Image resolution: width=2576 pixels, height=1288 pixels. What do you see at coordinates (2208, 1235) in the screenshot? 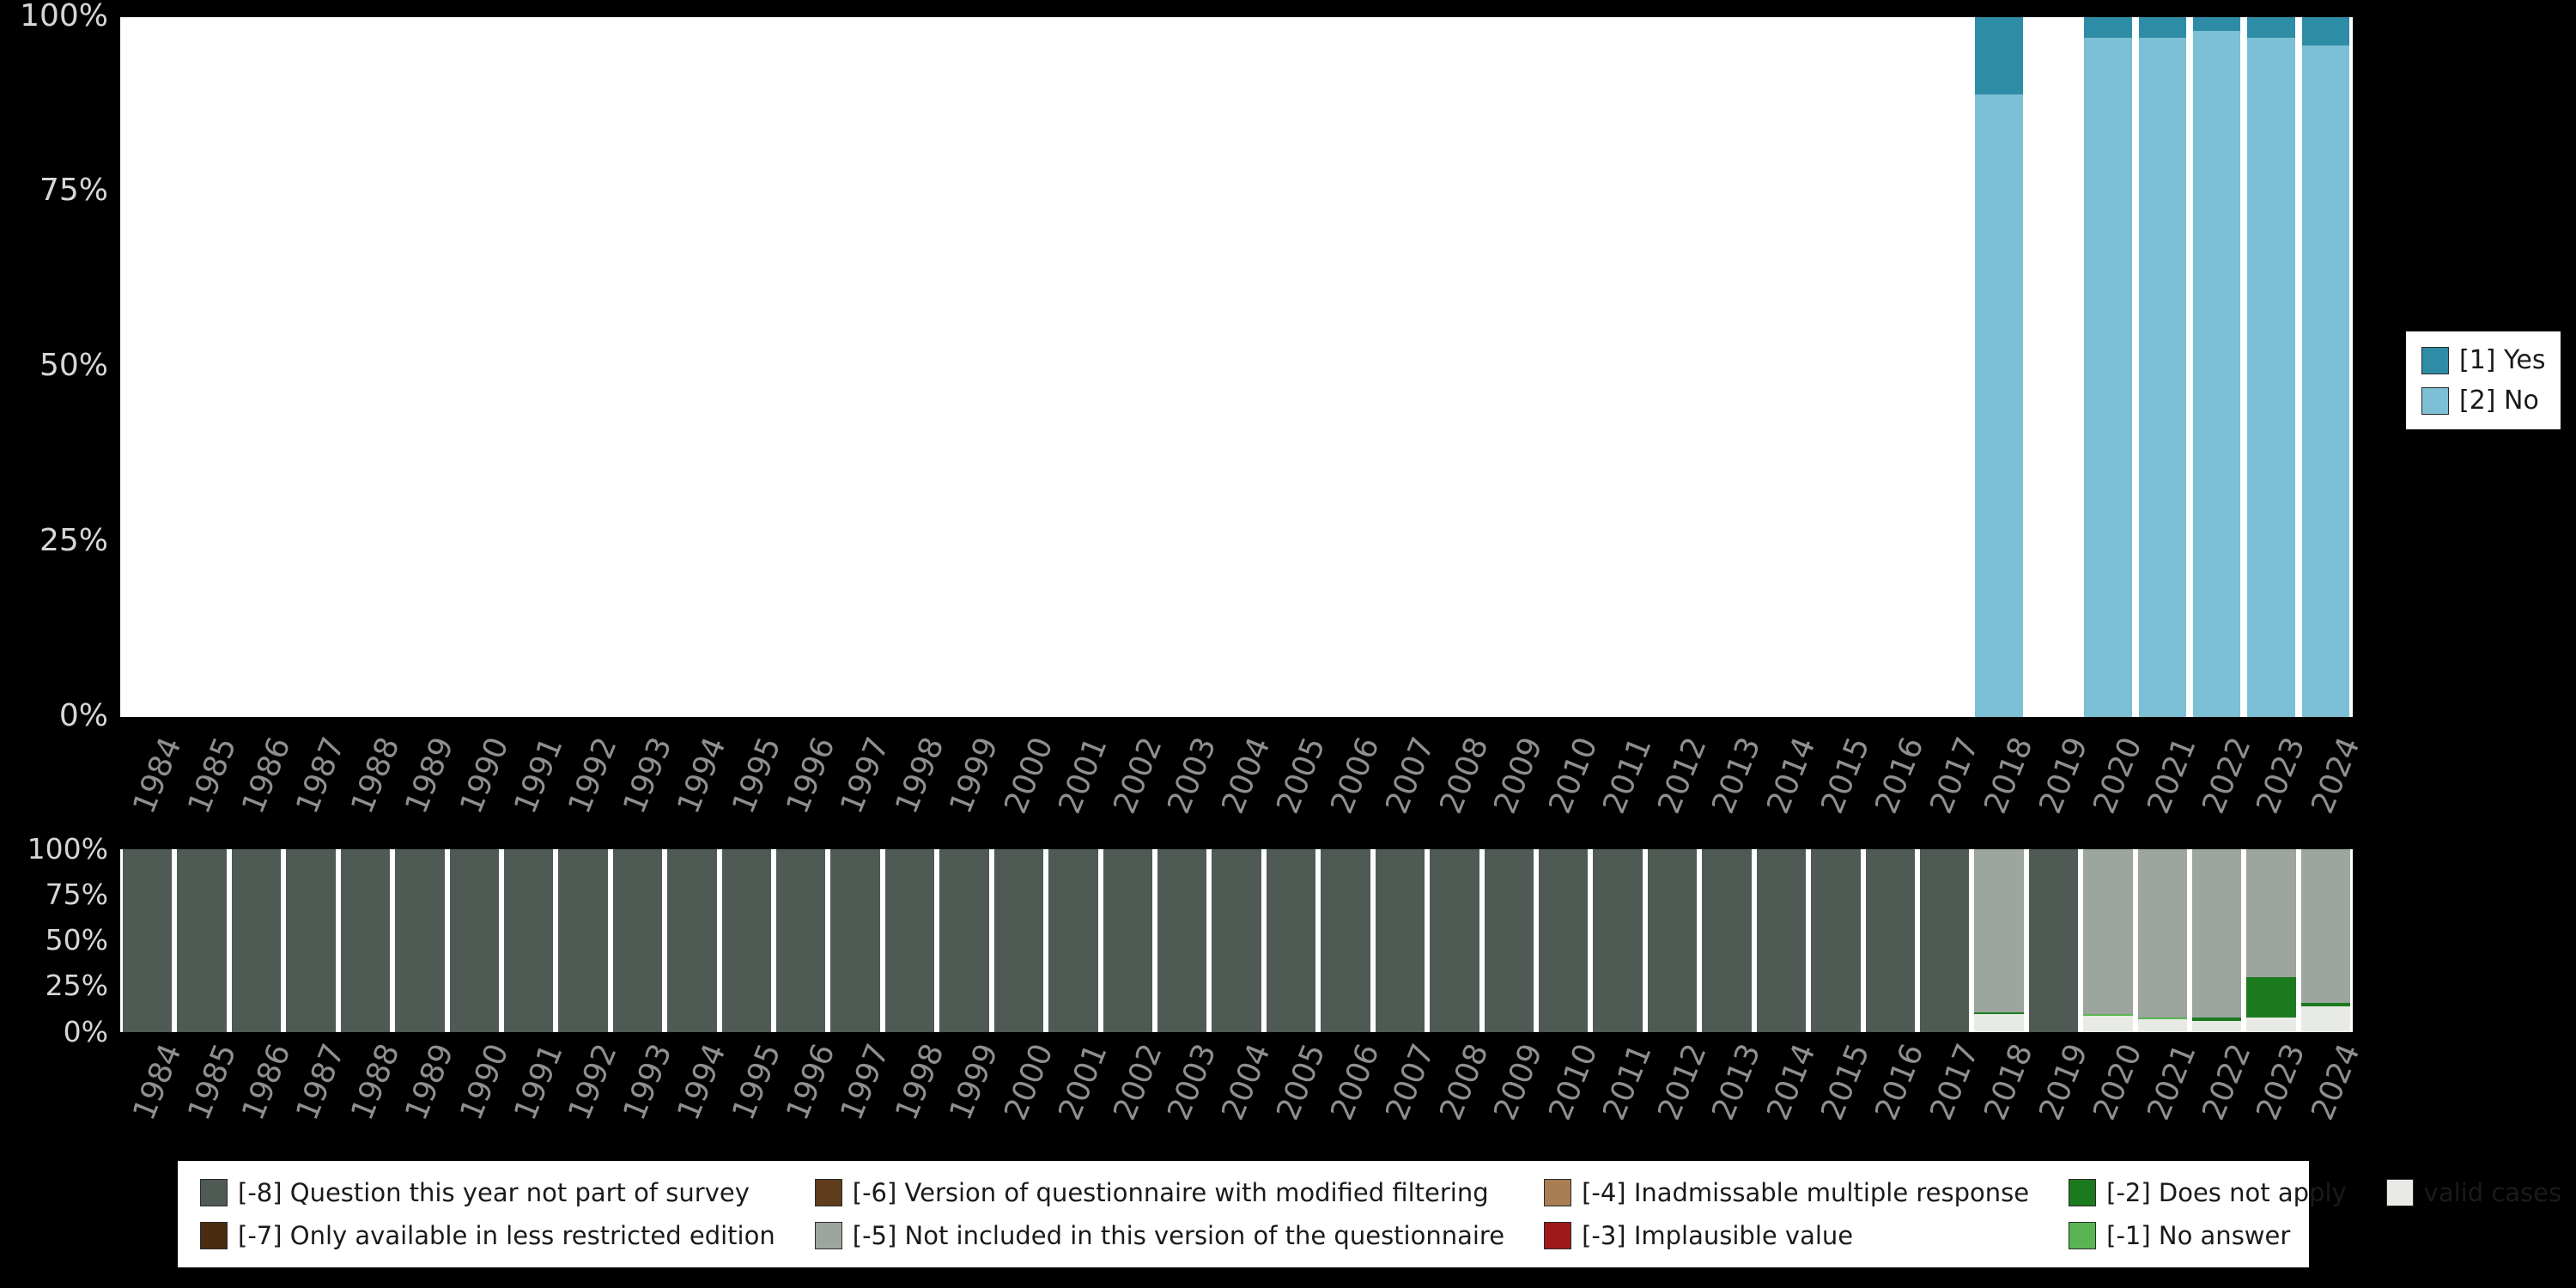
I see `legend-item: [-1] No answer` at bounding box center [2208, 1235].